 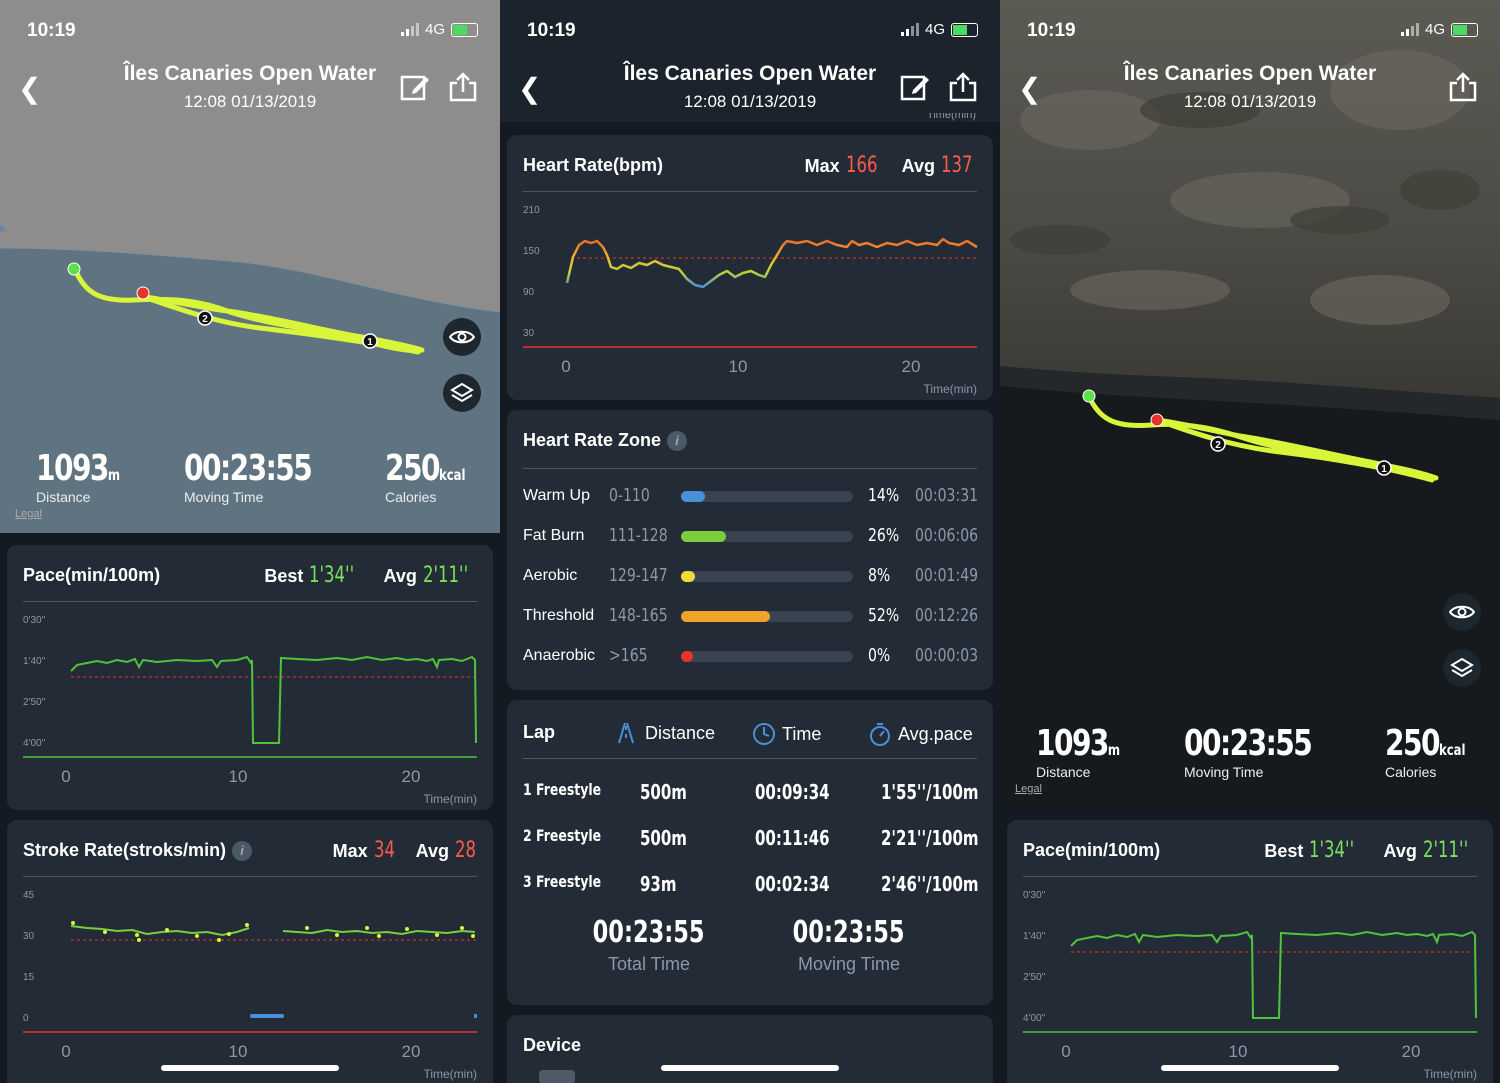 I want to click on status-bar: 10:19 4G, so click(x=250, y=30).